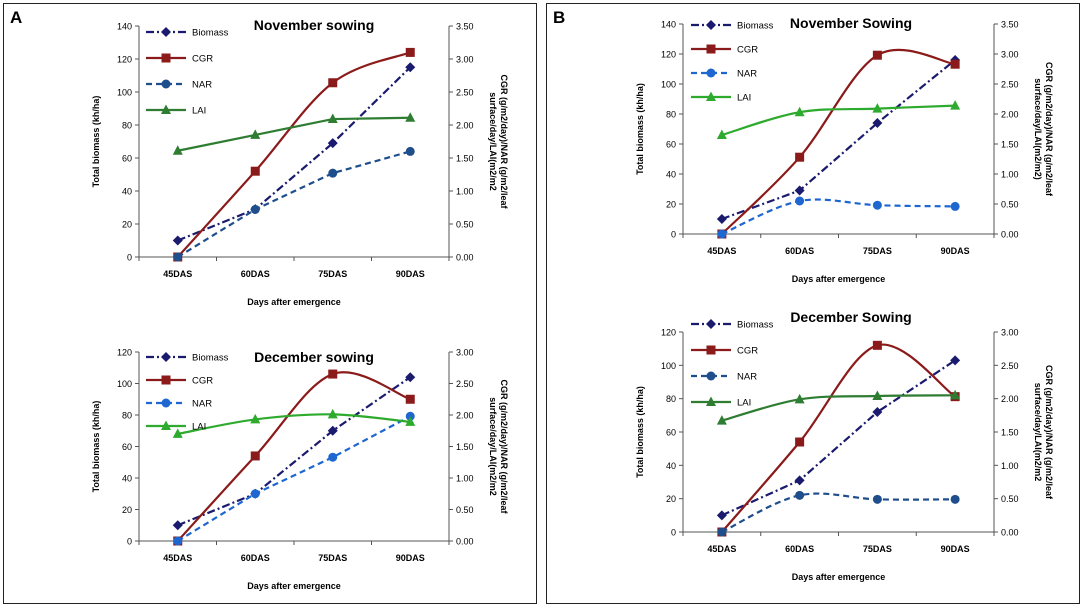  I want to click on panel-letter-a: A, so click(16, 17).